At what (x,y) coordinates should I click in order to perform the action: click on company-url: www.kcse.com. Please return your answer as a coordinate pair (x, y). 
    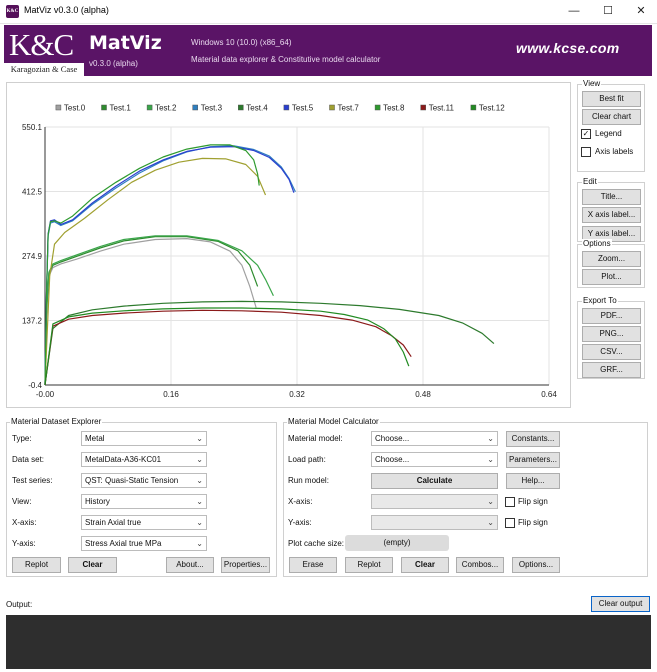
    Looking at the image, I should click on (568, 48).